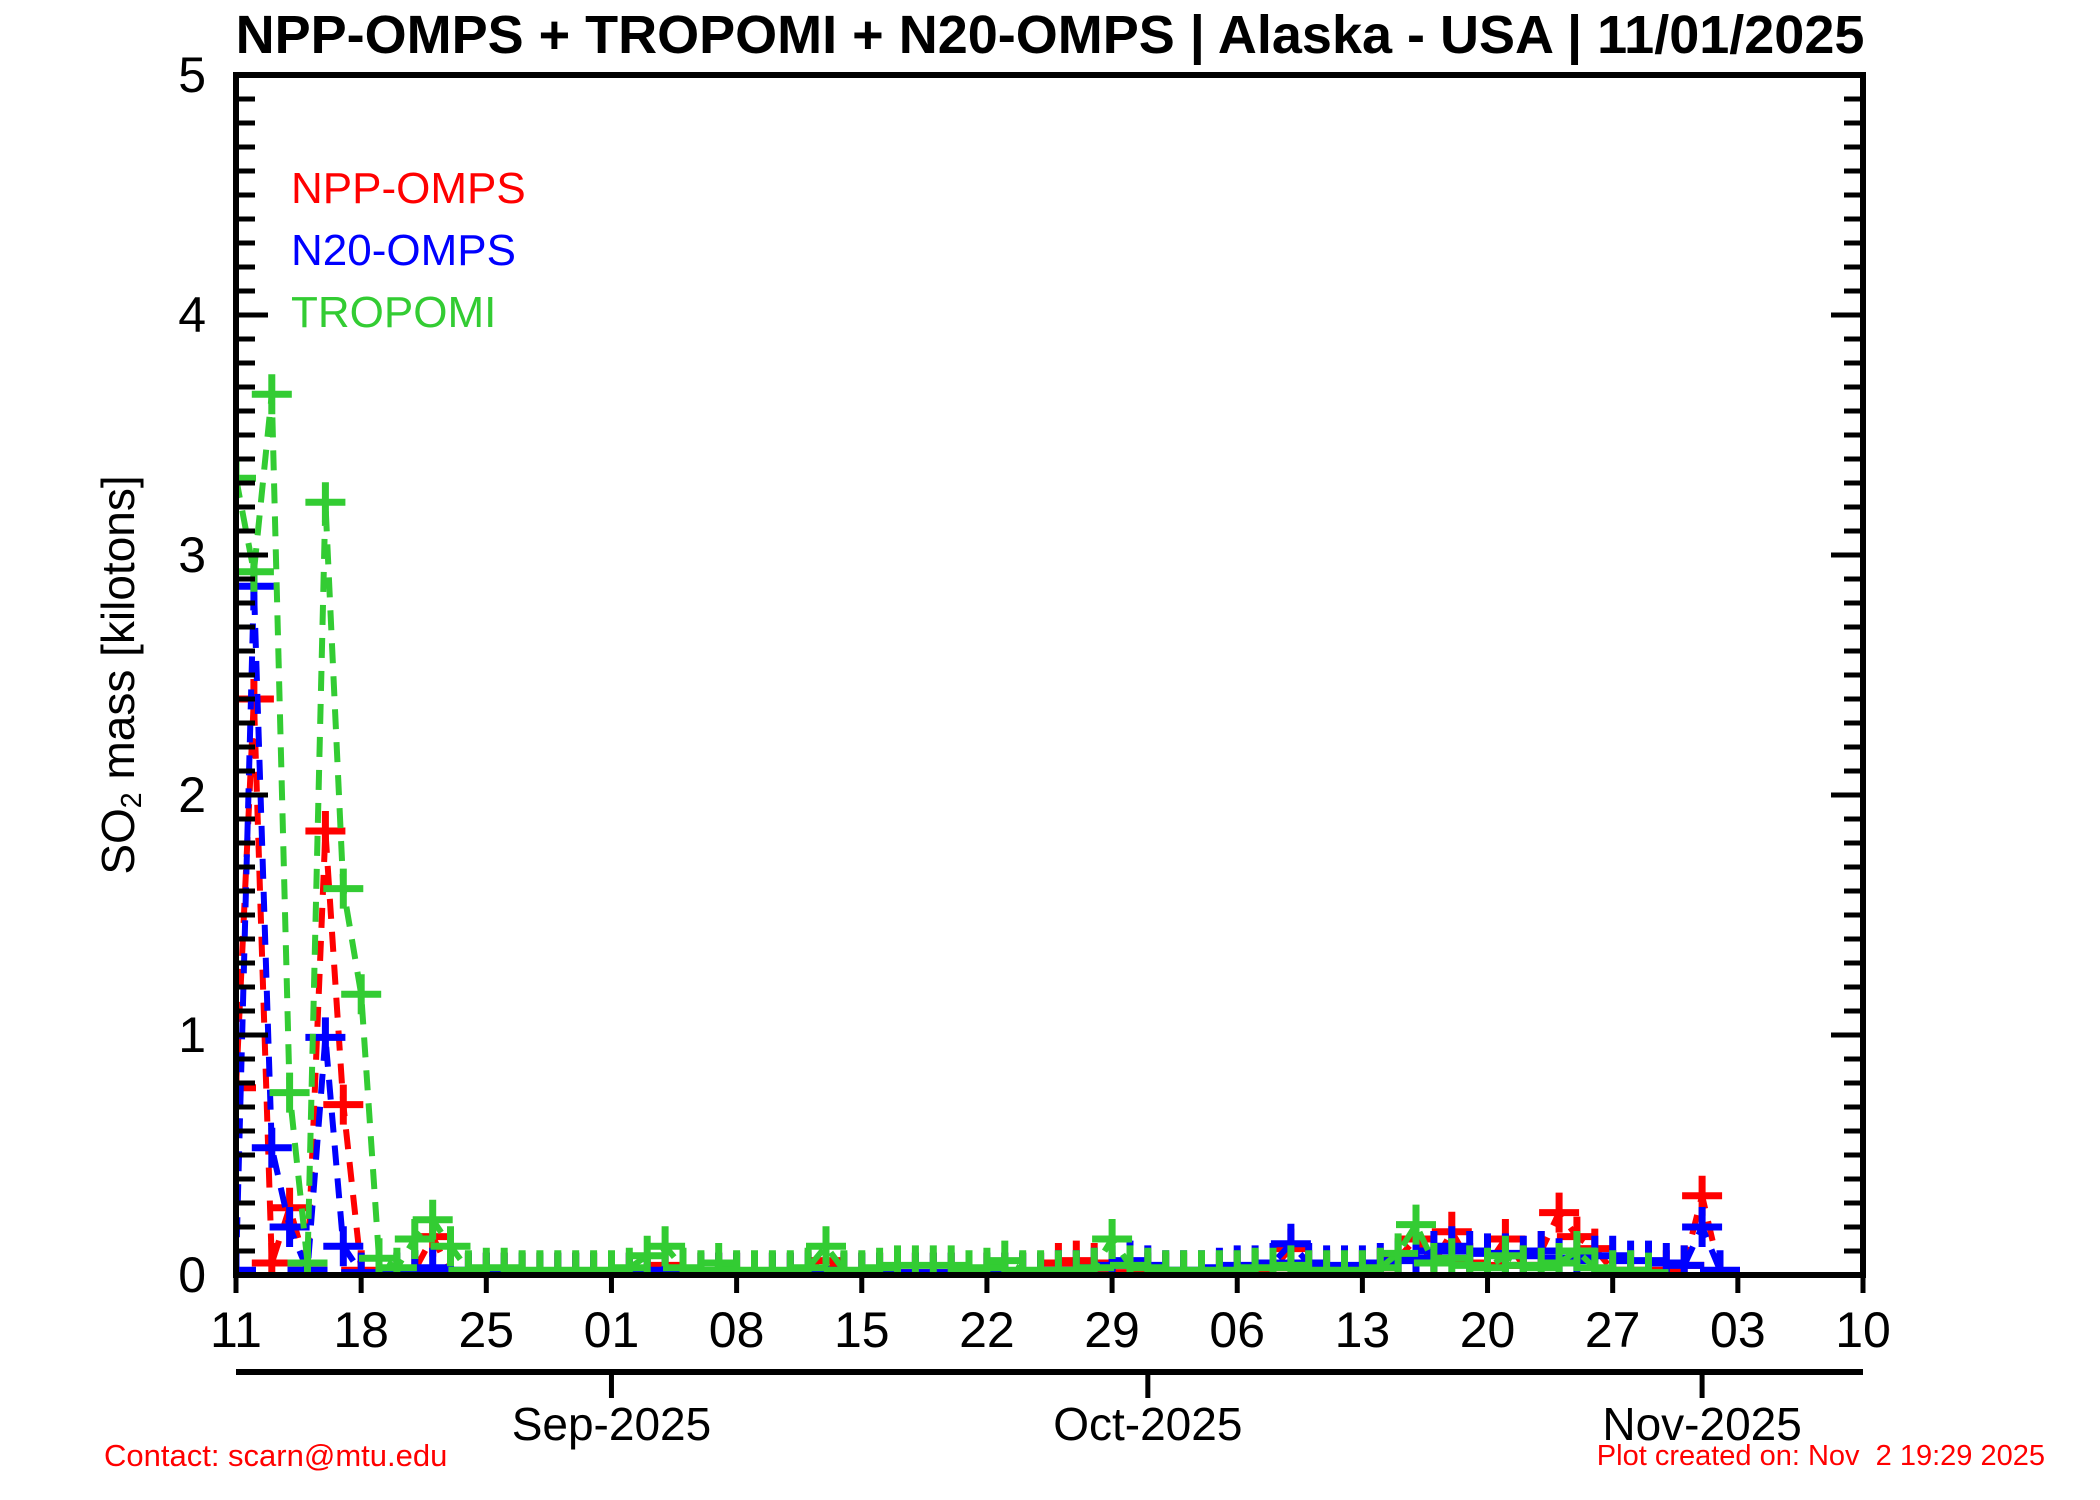 This screenshot has height=1500, width=2100. I want to click on y-tick-label: 2, so click(192, 795).